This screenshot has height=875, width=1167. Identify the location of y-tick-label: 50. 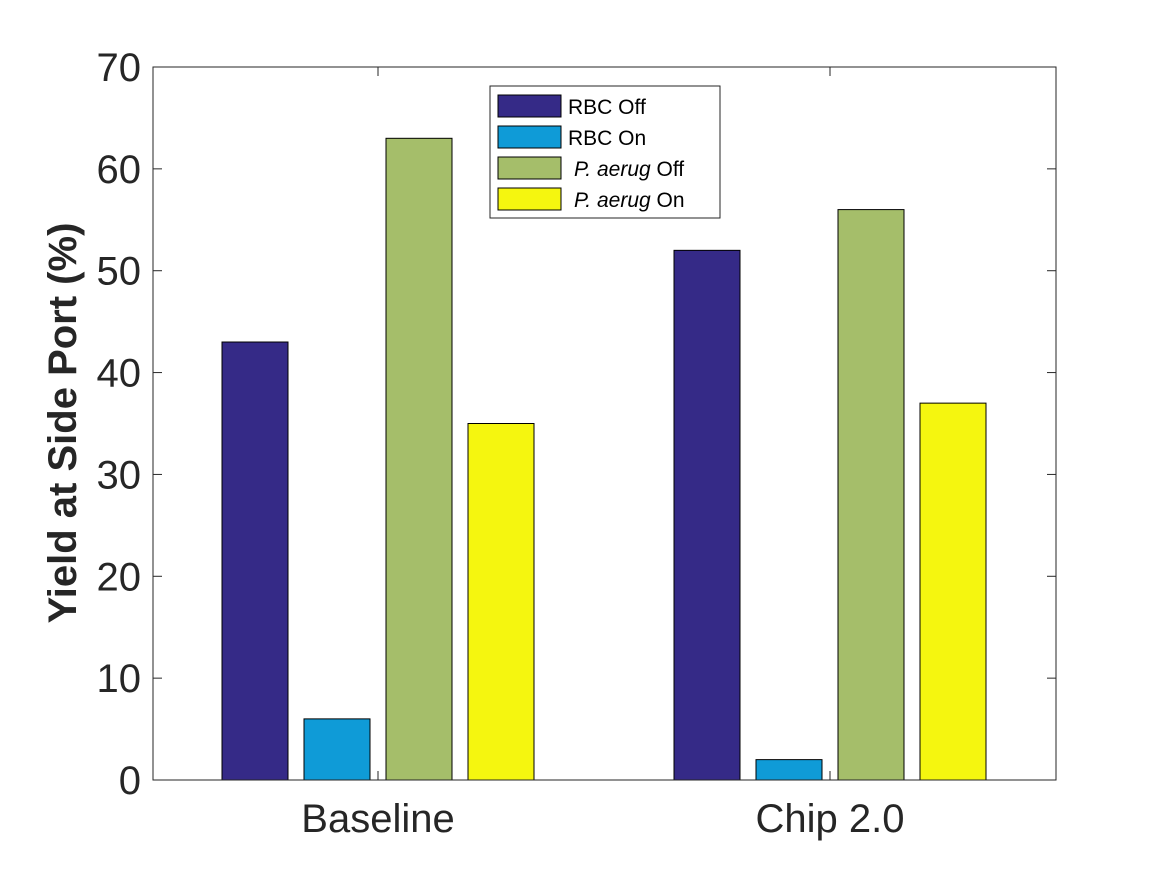
(119, 272).